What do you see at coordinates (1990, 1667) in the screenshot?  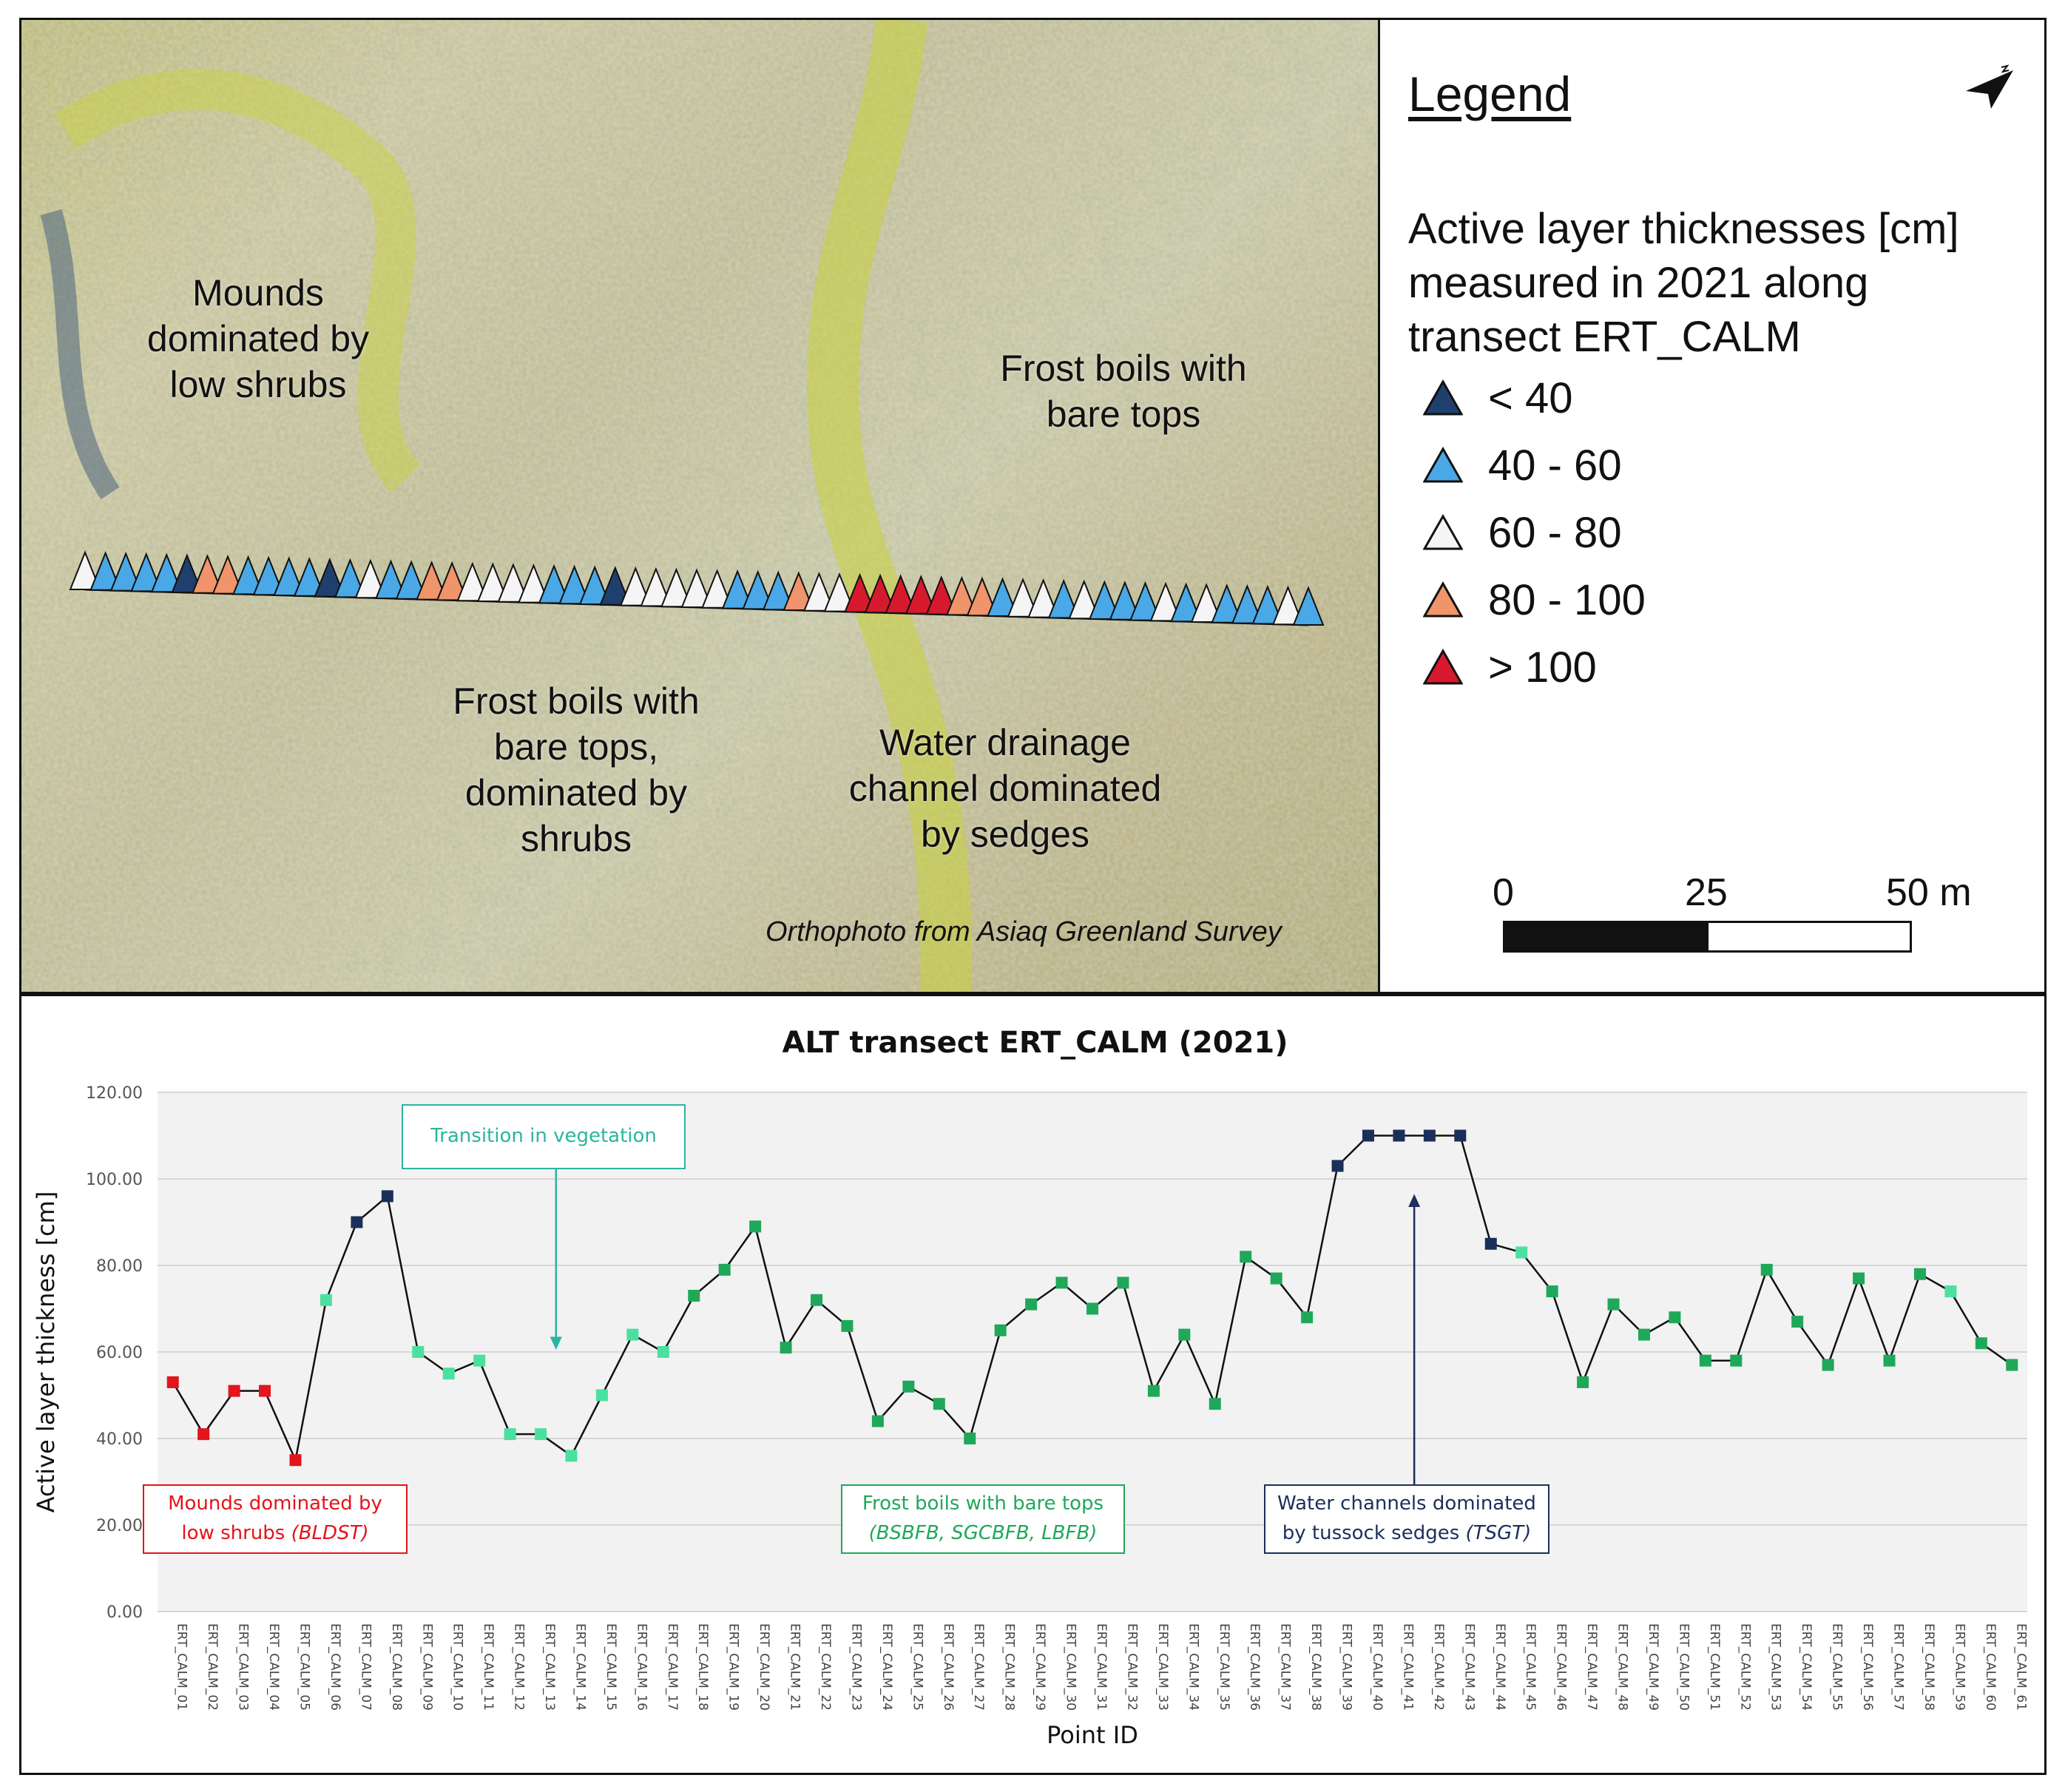 I see `x-tick-label: ERT_CALM_60` at bounding box center [1990, 1667].